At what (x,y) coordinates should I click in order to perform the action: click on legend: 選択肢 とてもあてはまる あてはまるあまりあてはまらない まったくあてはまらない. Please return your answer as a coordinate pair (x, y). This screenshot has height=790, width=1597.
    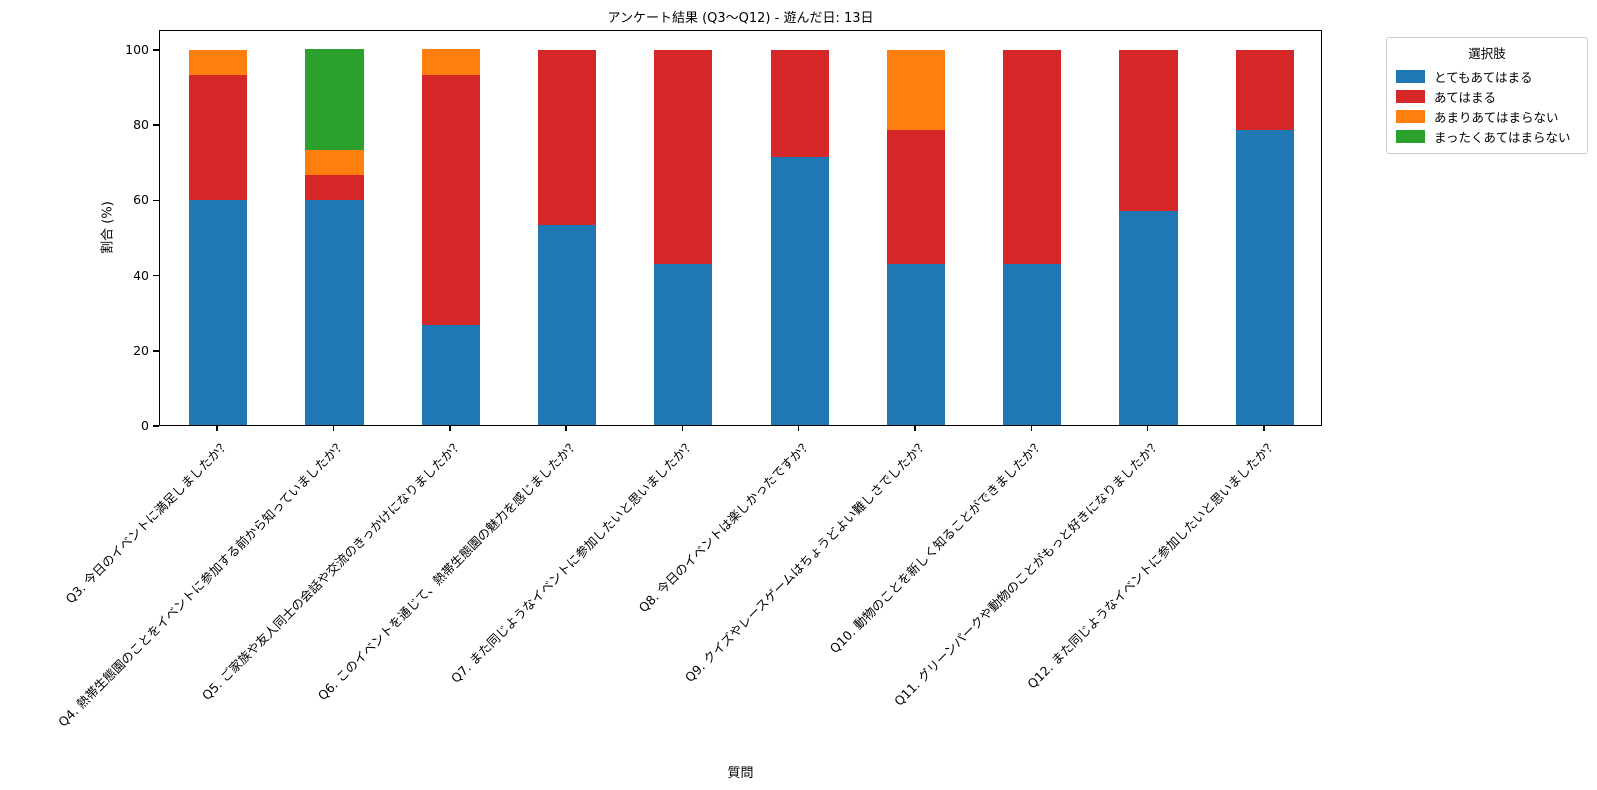
    Looking at the image, I should click on (1487, 95).